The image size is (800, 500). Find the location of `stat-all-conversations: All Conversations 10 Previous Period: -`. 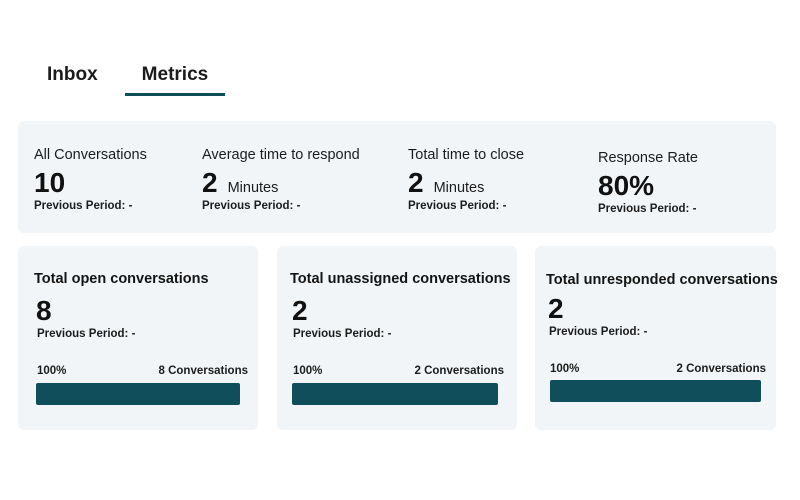

stat-all-conversations: All Conversations 10 Previous Period: - is located at coordinates (90, 179).